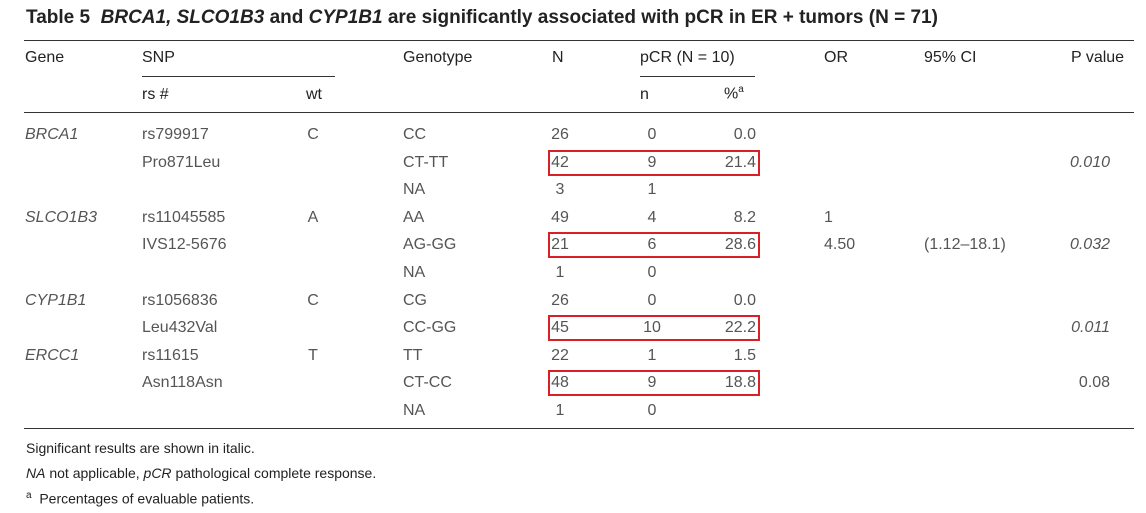 The height and width of the screenshot is (513, 1146). What do you see at coordinates (744, 217) in the screenshot?
I see `cell-pcr-pct: 8.2` at bounding box center [744, 217].